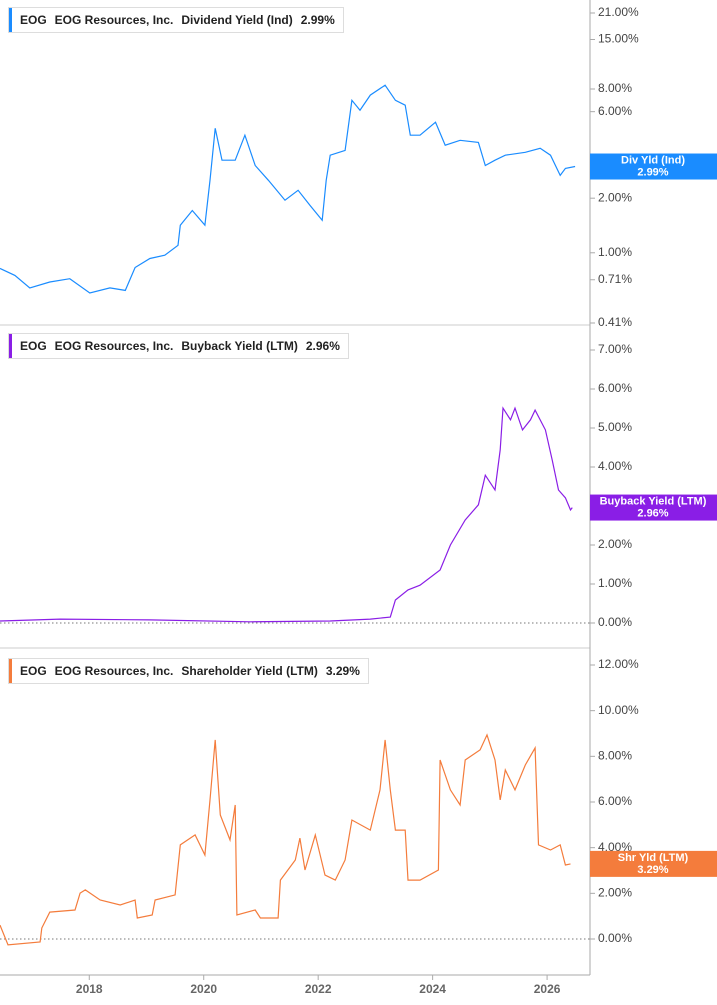  What do you see at coordinates (239, 346) in the screenshot?
I see `legend-label: Buyback Yield (LTM)` at bounding box center [239, 346].